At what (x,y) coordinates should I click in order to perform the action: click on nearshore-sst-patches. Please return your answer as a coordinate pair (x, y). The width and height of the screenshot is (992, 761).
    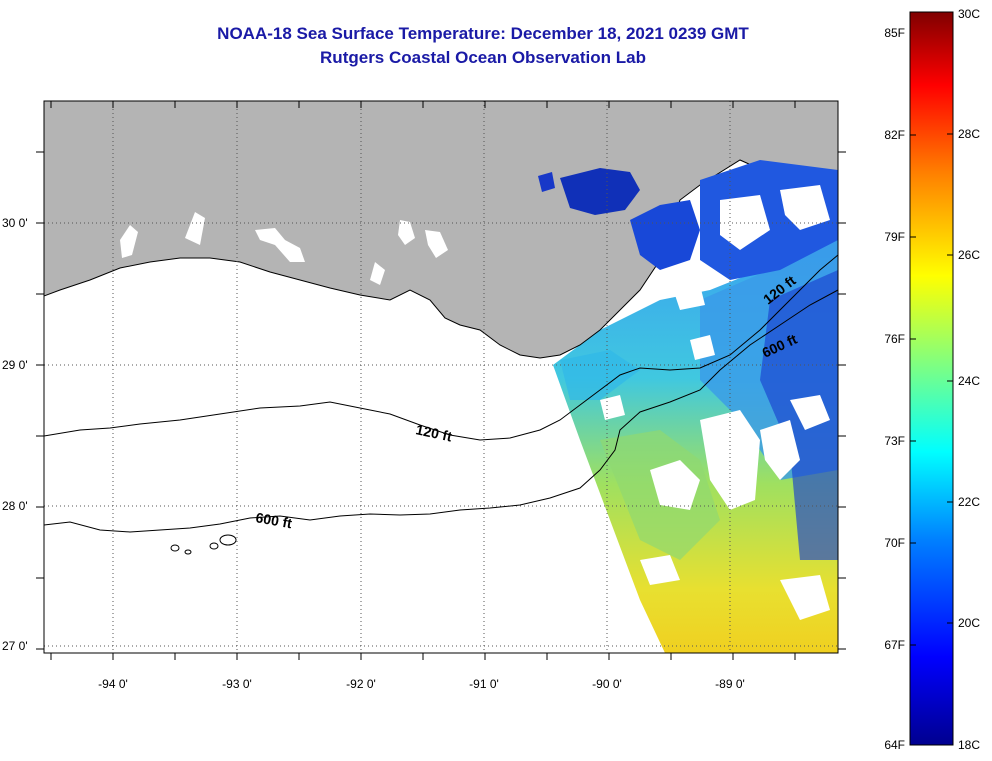
    Looking at the image, I should click on (688, 235).